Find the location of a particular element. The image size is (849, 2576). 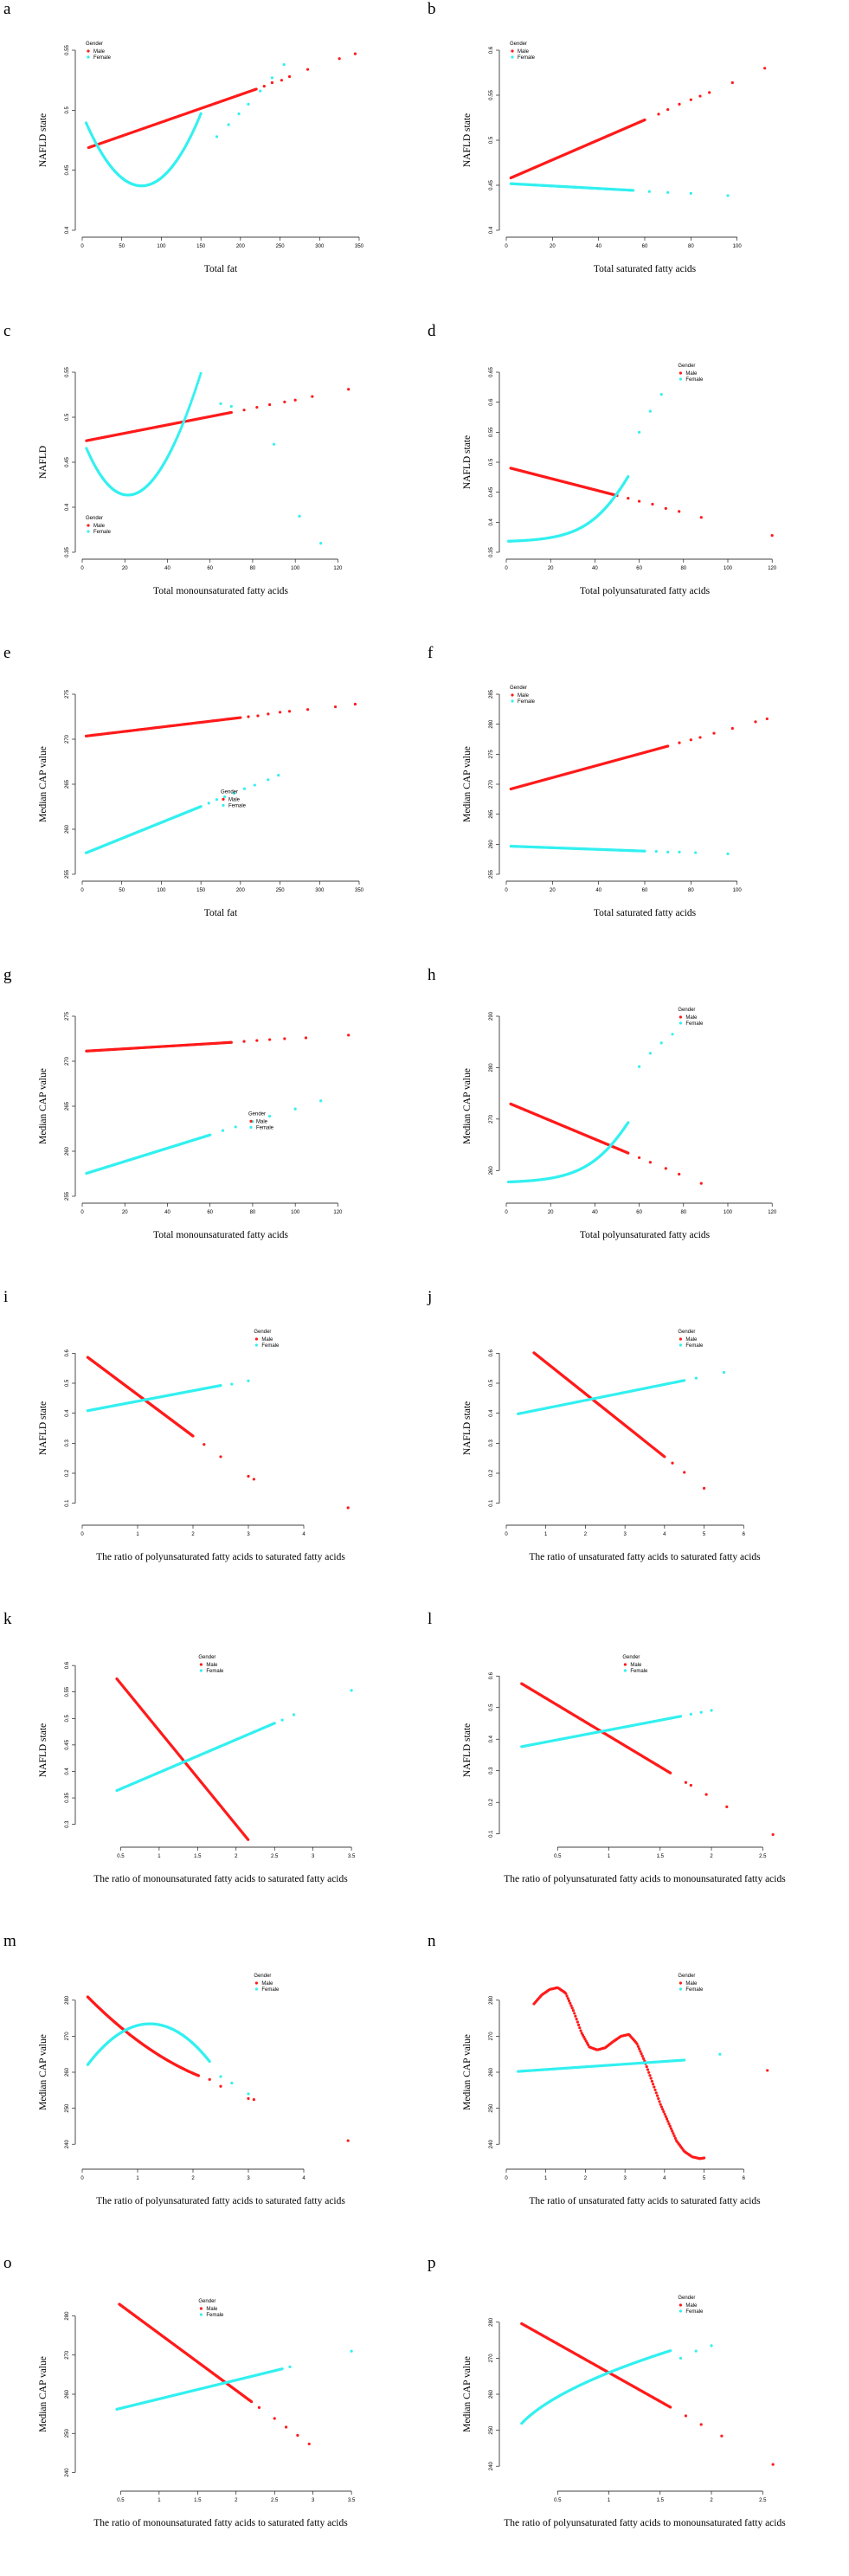

x-tick-label: 3 is located at coordinates (625, 1534).